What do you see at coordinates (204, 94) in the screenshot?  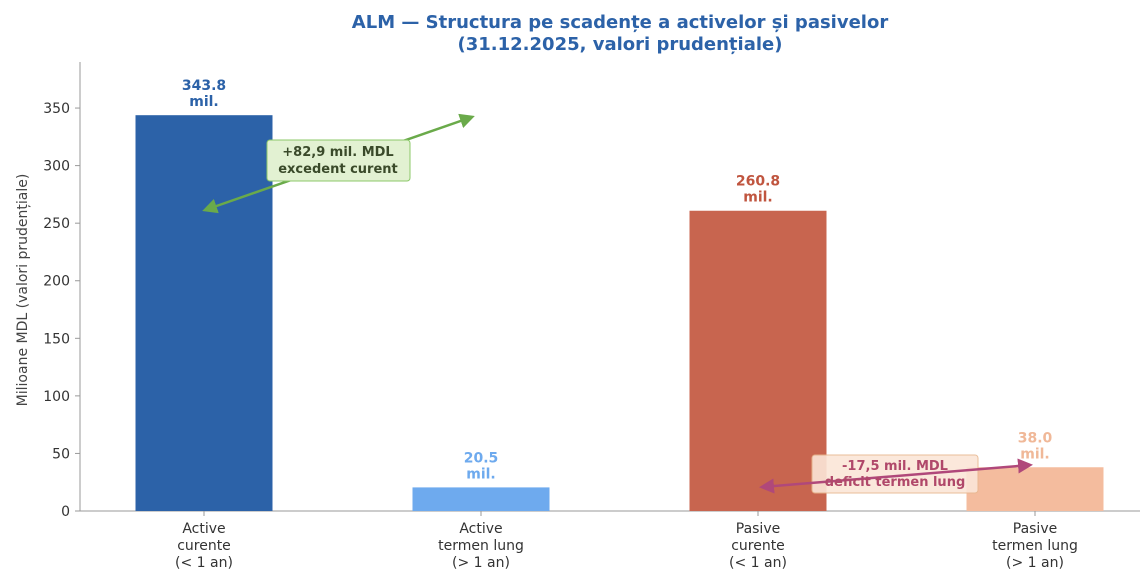 I see `value-label: 343.8 mil.` at bounding box center [204, 94].